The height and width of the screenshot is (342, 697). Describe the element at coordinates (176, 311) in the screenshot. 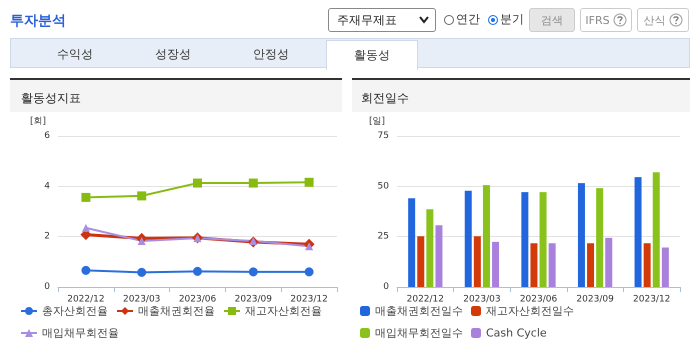

I see `legend-label: 매출채권회전율` at that location.